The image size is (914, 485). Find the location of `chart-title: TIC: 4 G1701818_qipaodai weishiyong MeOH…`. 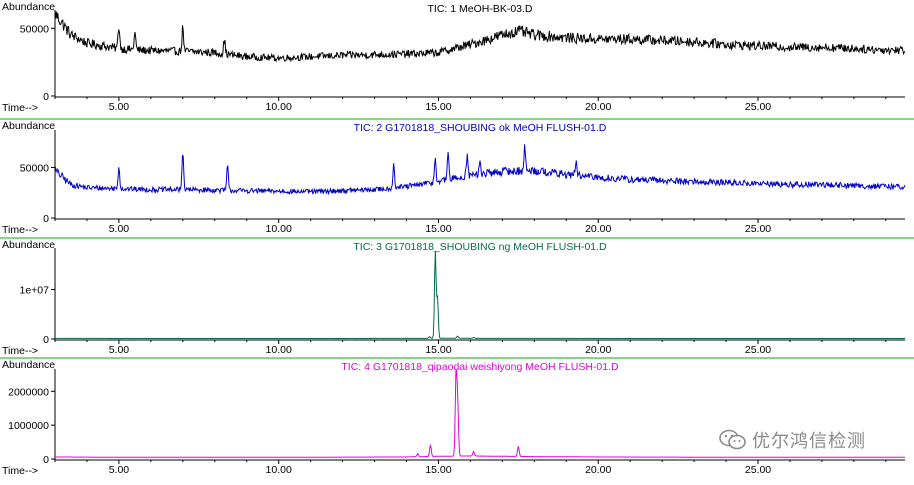

chart-title: TIC: 4 G1701818_qipaodai weishiyong MeOH… is located at coordinates (480, 367).